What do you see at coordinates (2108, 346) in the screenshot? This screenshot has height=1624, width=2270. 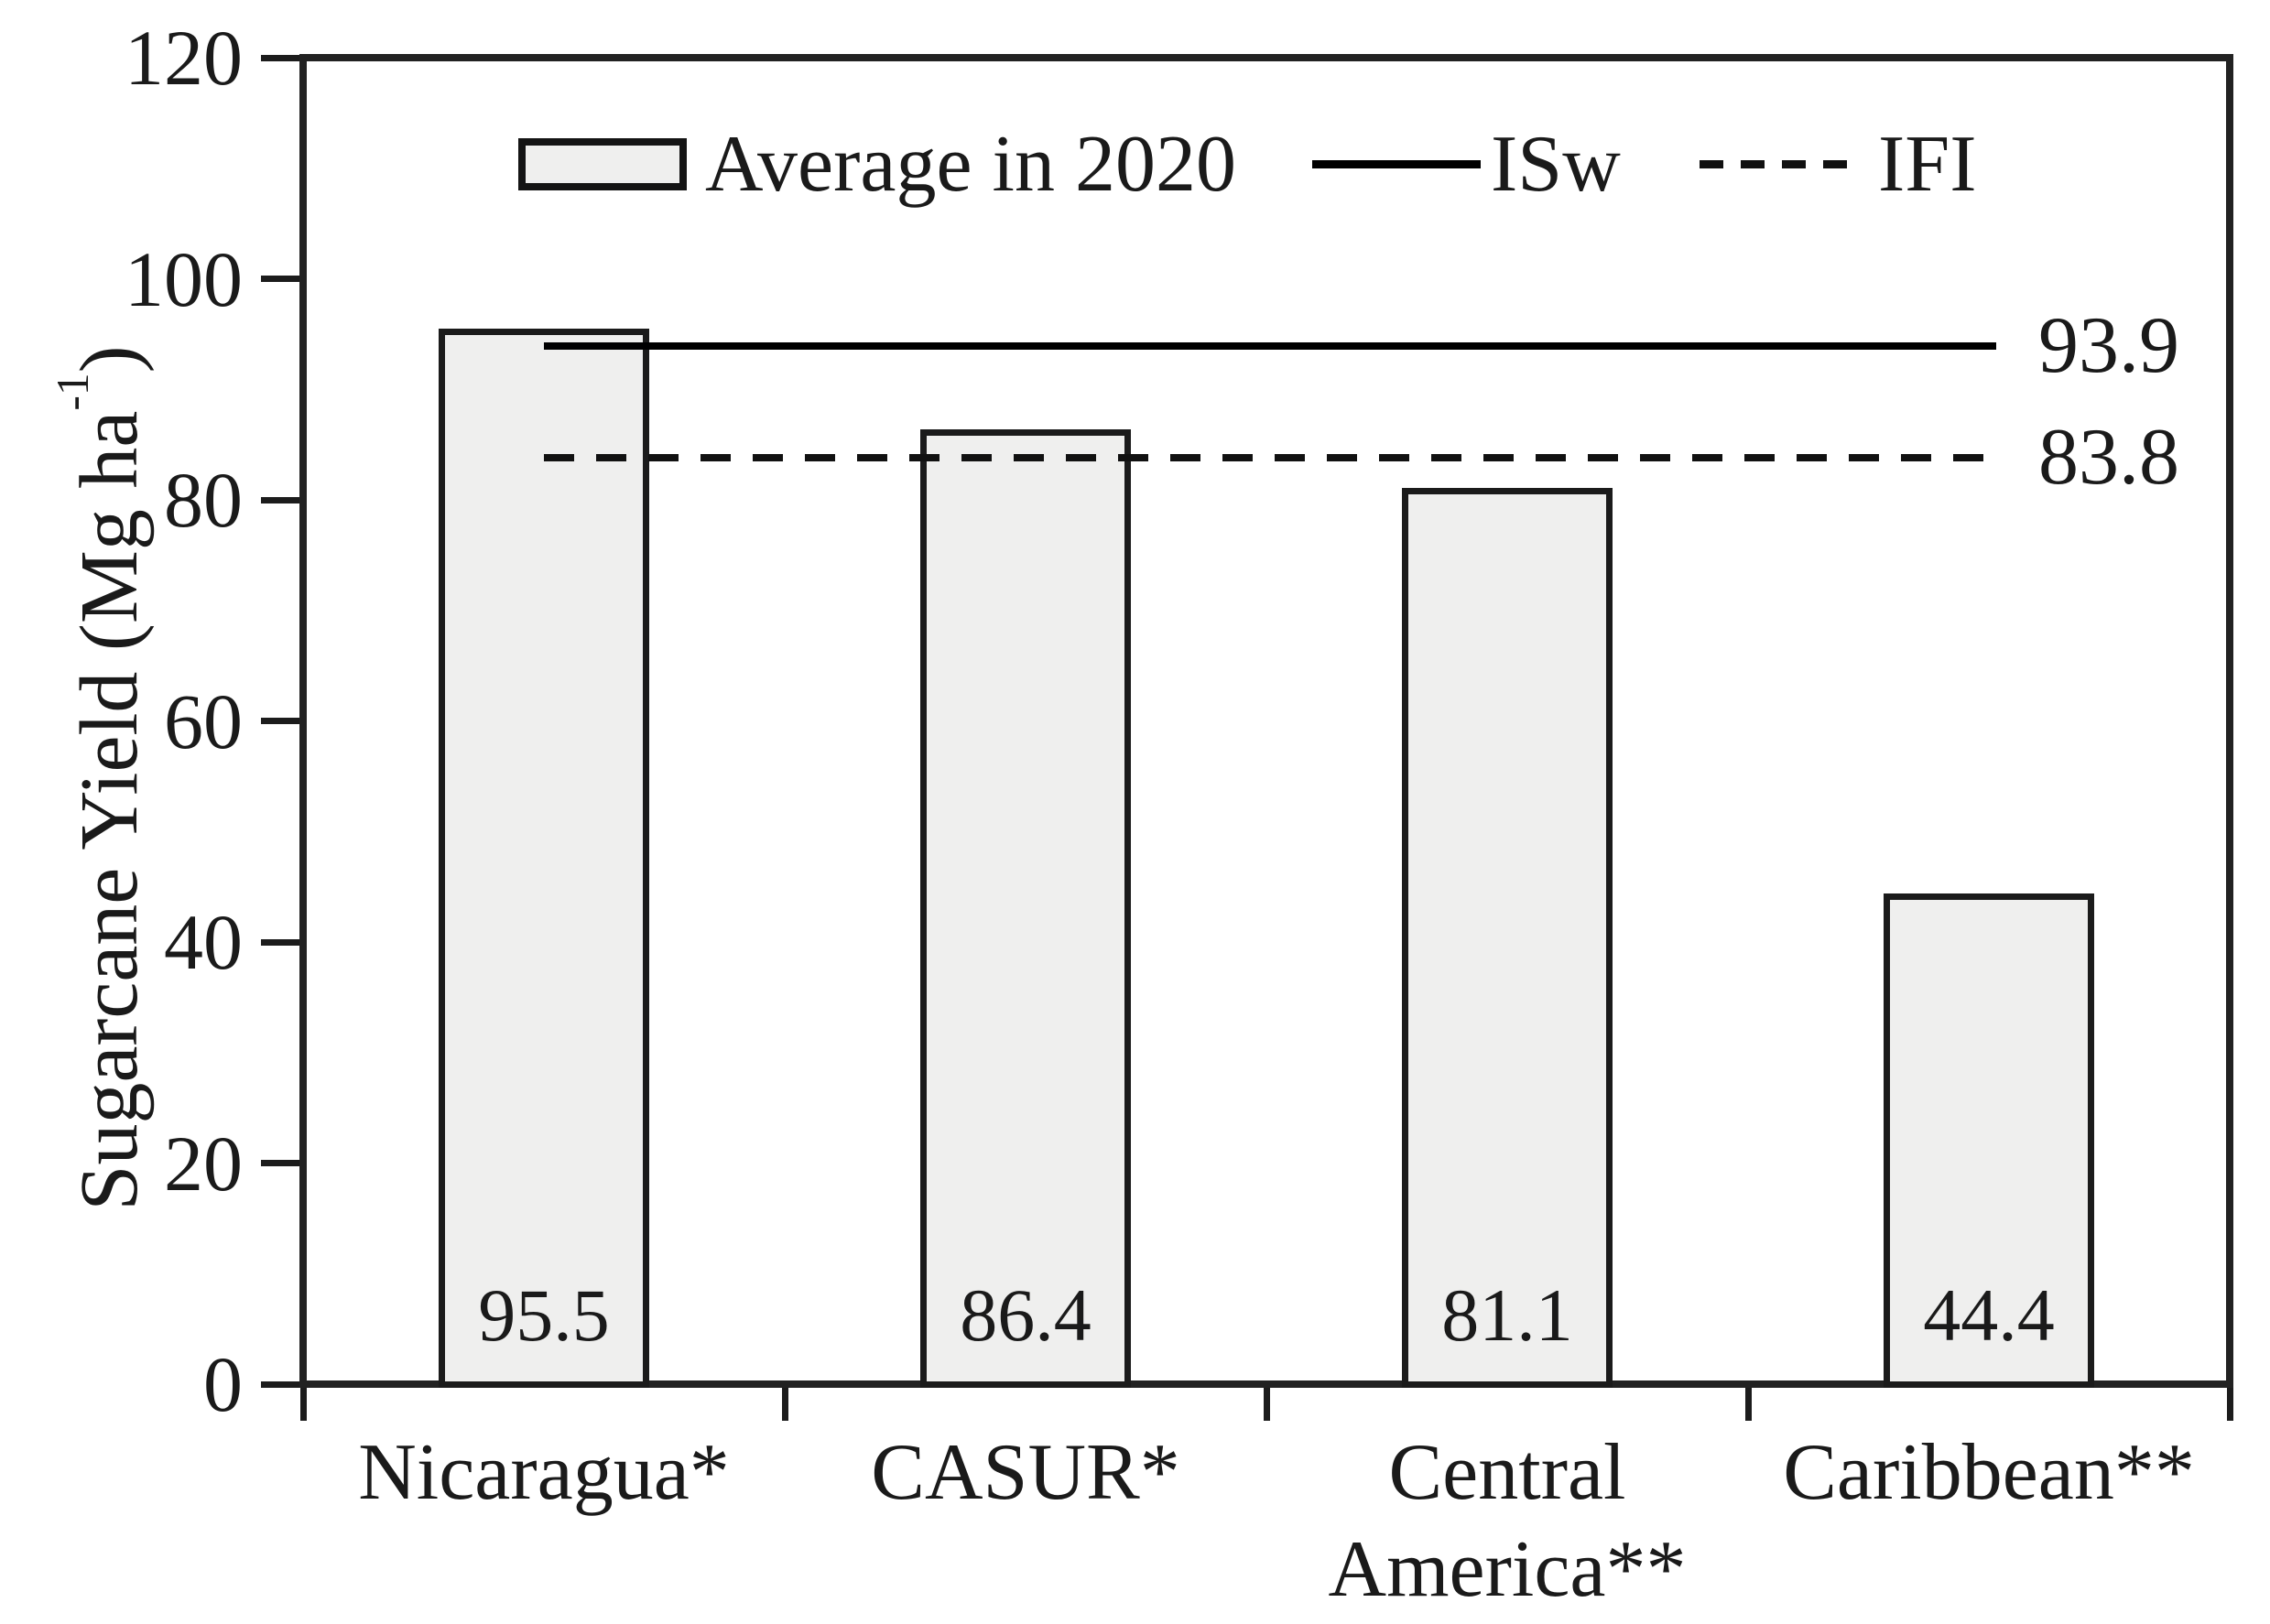 I see `reference-line-value-isw: 93.9` at bounding box center [2108, 346].